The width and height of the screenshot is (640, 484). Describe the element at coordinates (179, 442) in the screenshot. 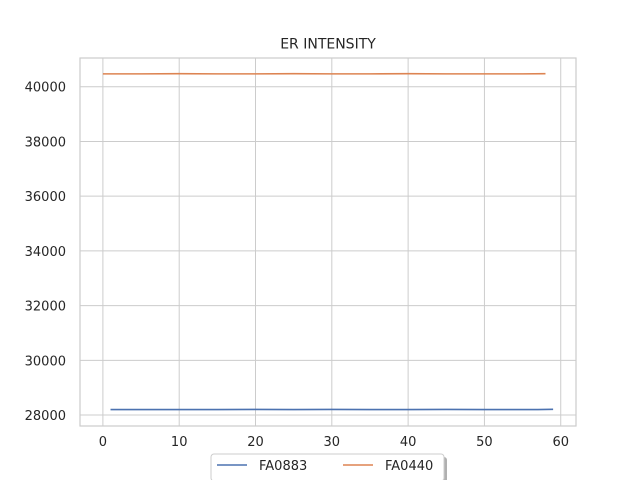

I see `x-tick-label: 10` at that location.